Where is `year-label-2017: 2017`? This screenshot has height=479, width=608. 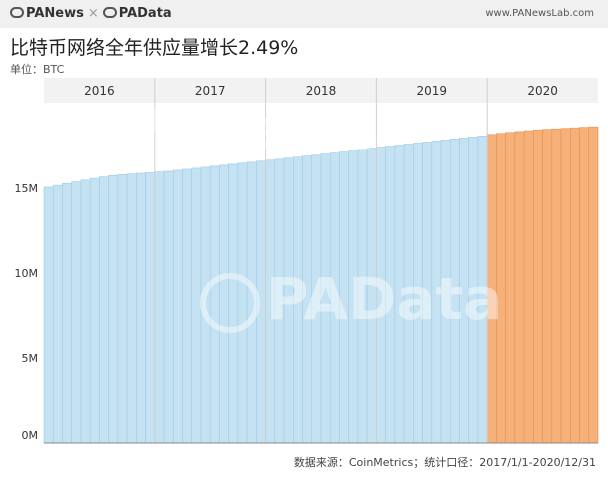
year-label-2017: 2017 is located at coordinates (210, 91).